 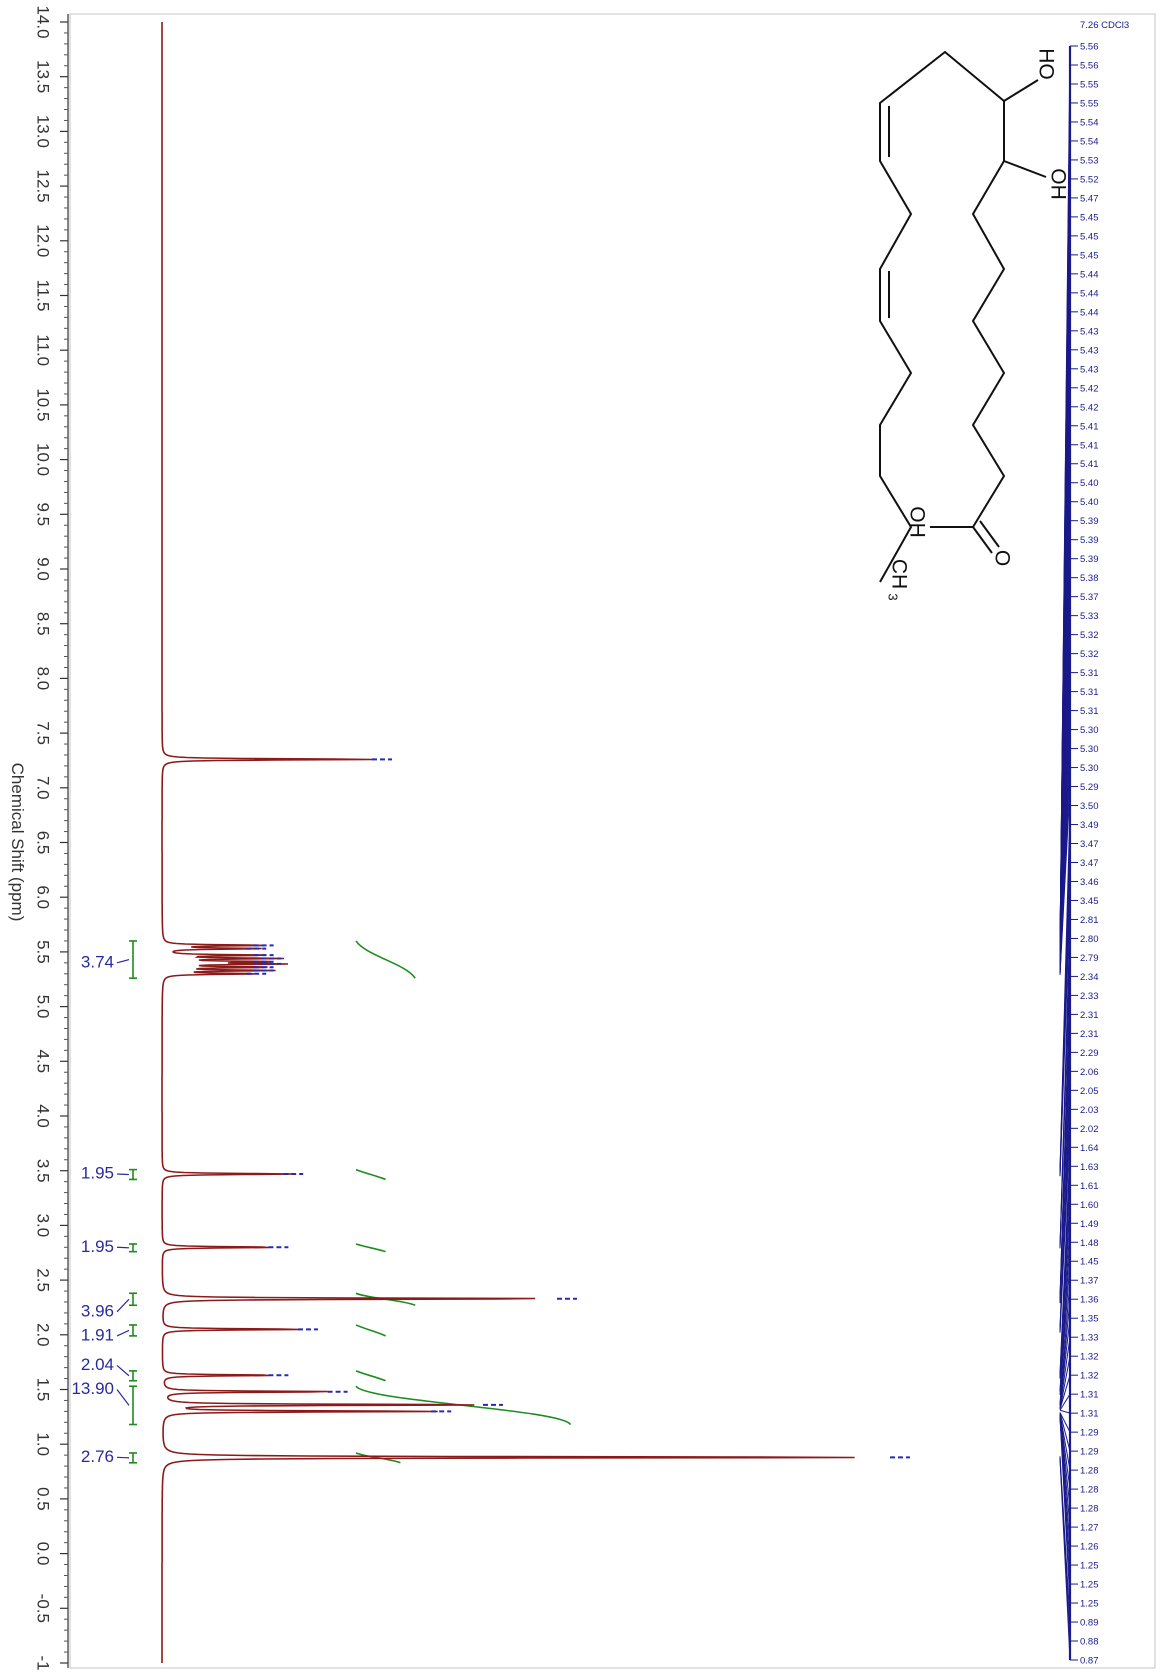 What do you see at coordinates (988, 314) in the screenshot?
I see `structure-acid-chain` at bounding box center [988, 314].